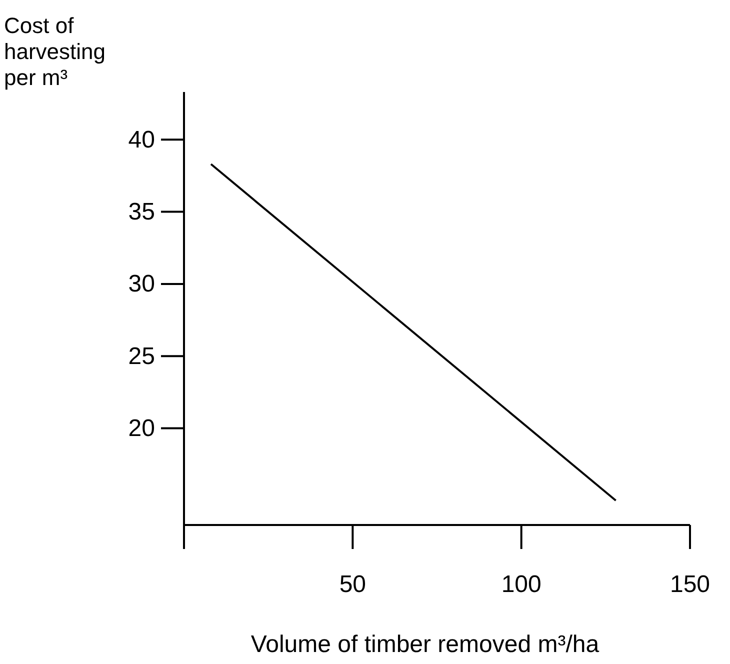  I want to click on x-tick-label: 50, so click(352, 584).